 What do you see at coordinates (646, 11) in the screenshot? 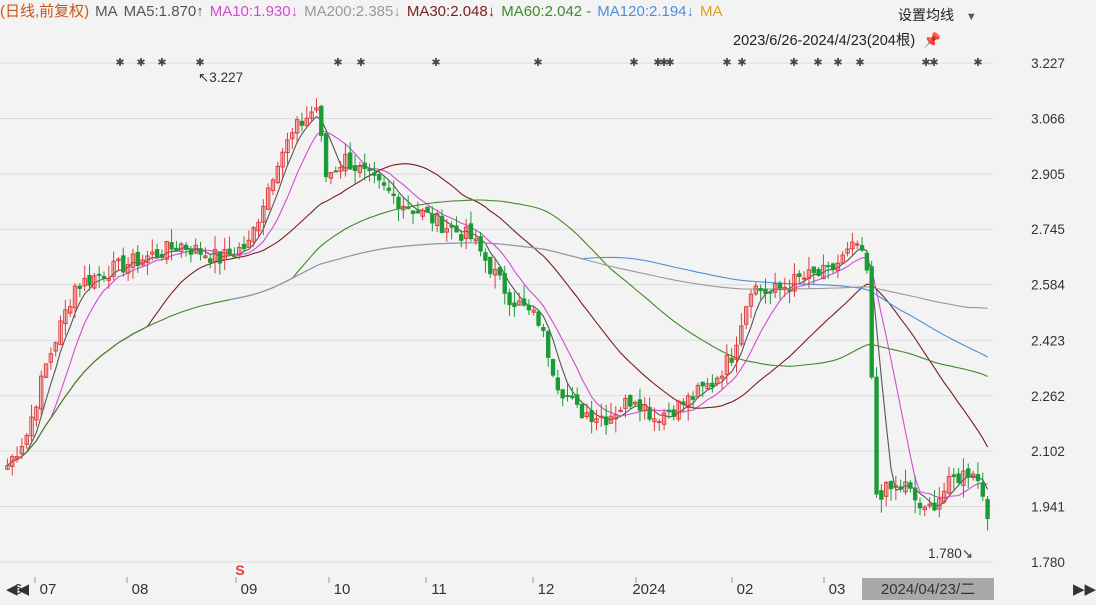
I see `indicator-5: MA120:2.194↓` at bounding box center [646, 11].